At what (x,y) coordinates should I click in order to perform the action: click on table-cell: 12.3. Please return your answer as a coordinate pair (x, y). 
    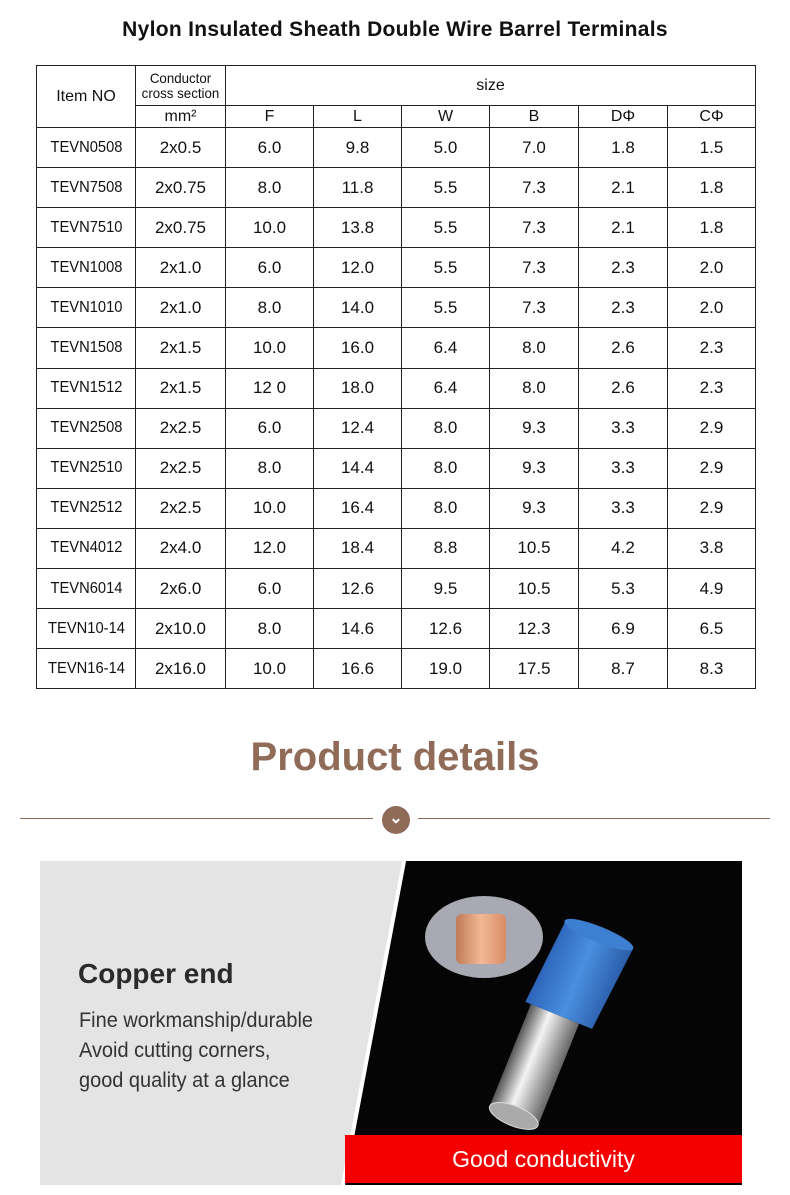
    Looking at the image, I should click on (534, 629).